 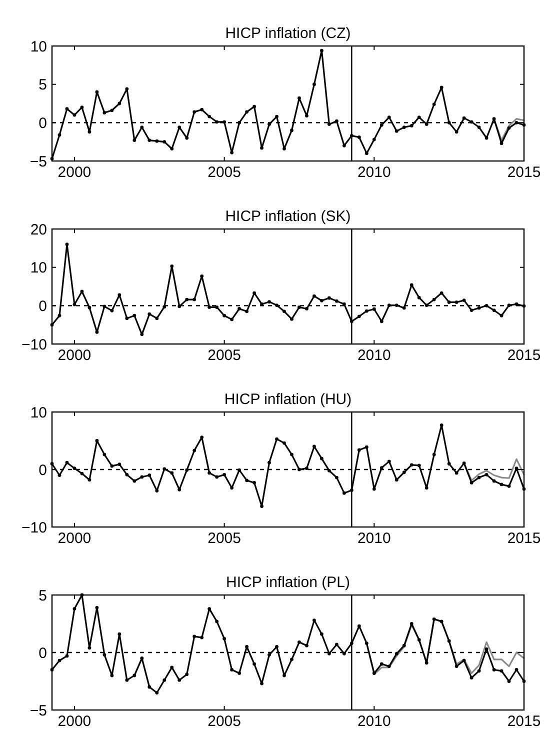 I want to click on y-tick-label: 20, so click(x=38, y=229).